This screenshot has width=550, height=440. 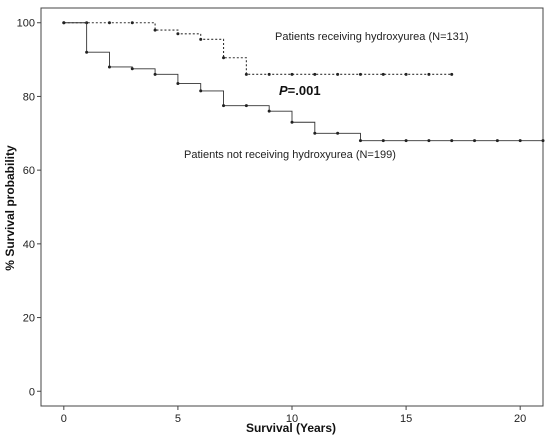 I want to click on y-tick-label: 100, so click(x=26, y=24).